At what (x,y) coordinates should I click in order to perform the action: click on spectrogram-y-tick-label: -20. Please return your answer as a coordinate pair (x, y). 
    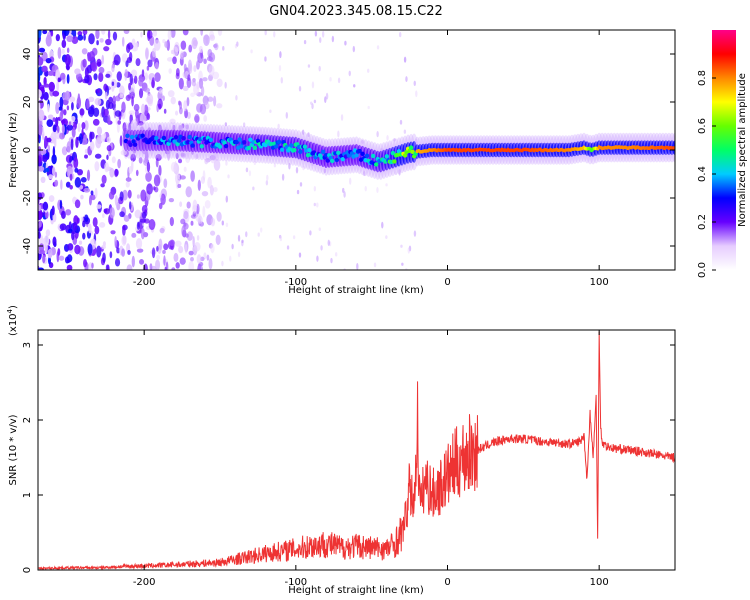
    Looking at the image, I should click on (27, 198).